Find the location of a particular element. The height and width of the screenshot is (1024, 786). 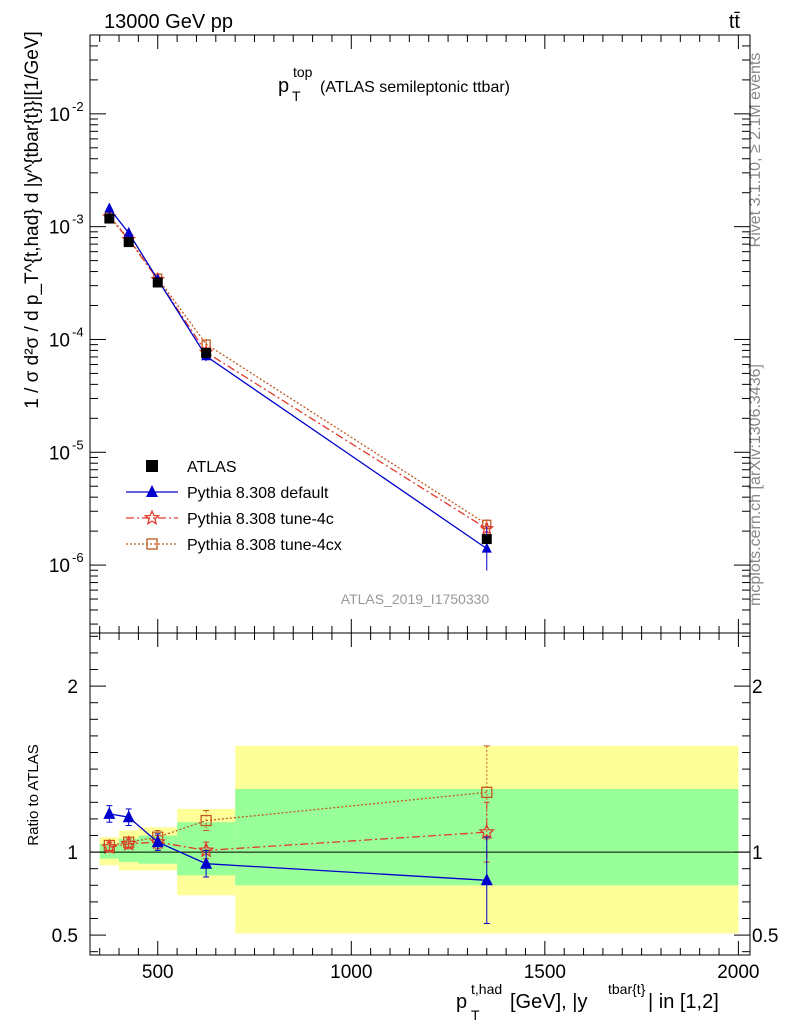

xlabel-sub: T is located at coordinates (475, 1015).